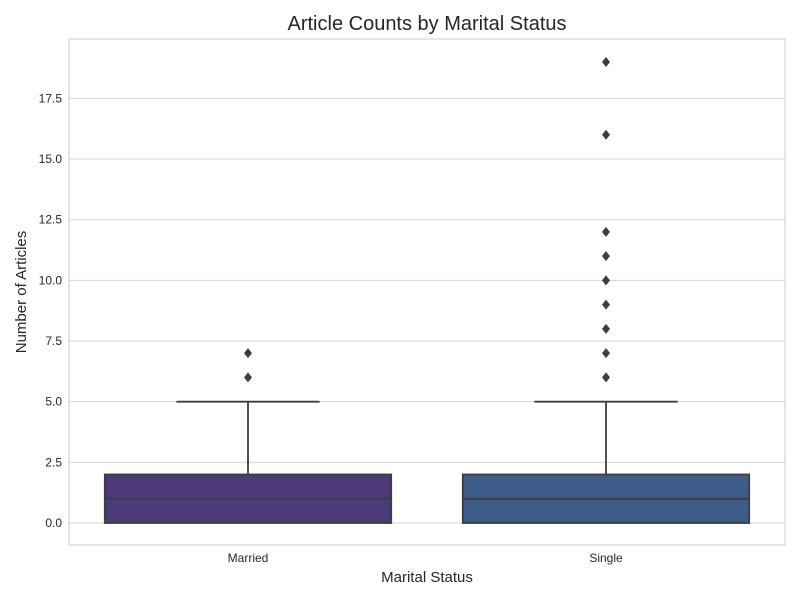 The width and height of the screenshot is (800, 600). I want to click on y-tick-label: 10.0, so click(51, 280).